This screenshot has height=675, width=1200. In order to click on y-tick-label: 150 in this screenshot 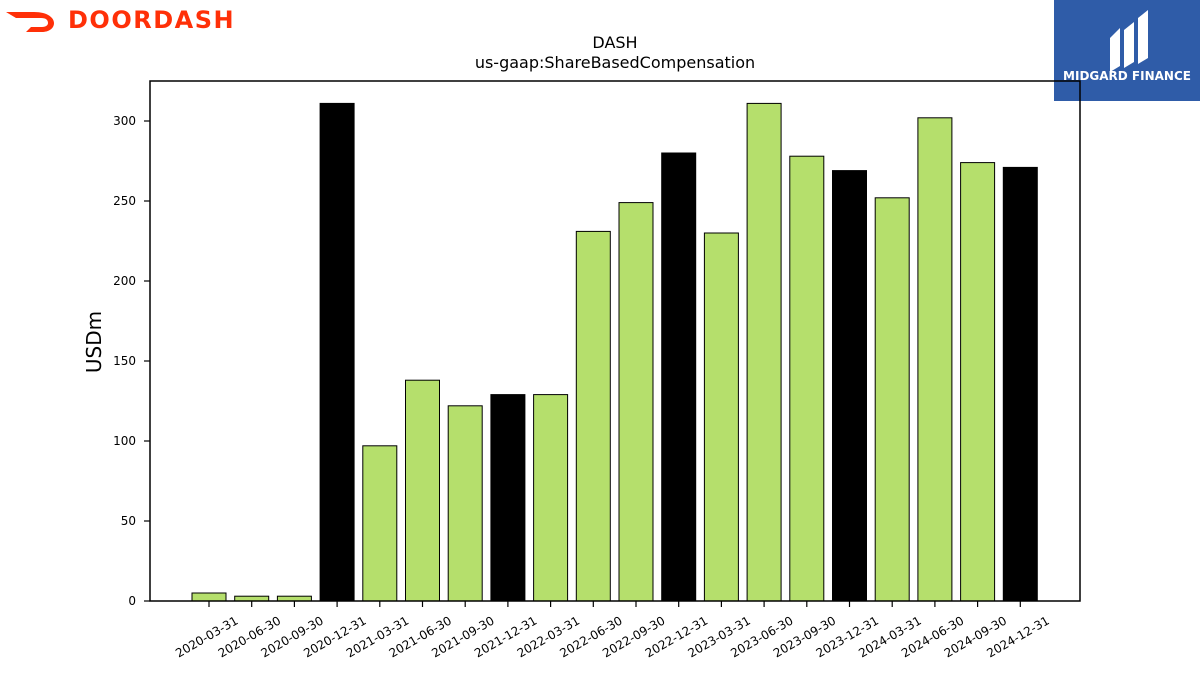, I will do `click(124, 361)`.